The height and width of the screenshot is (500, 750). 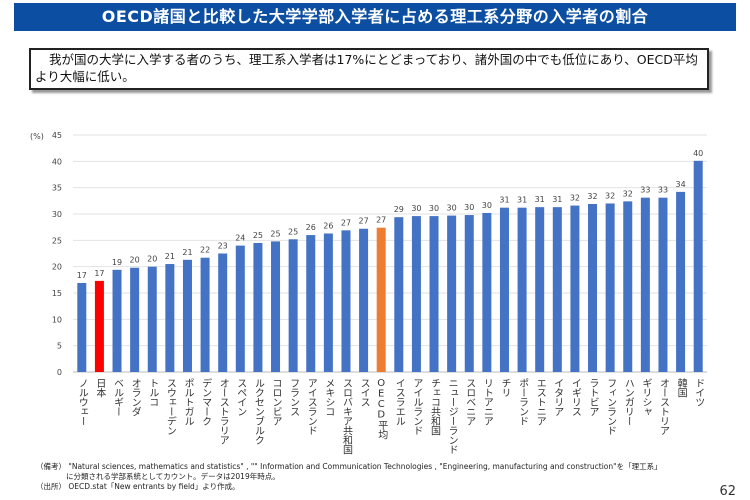 What do you see at coordinates (399, 209) in the screenshot?
I see `data-label: 29` at bounding box center [399, 209].